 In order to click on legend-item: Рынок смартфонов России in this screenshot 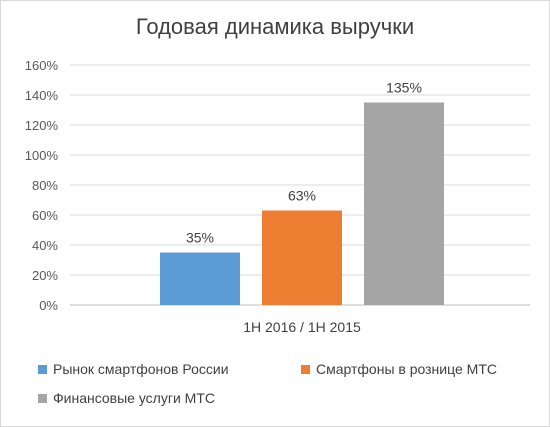, I will do `click(133, 369)`.